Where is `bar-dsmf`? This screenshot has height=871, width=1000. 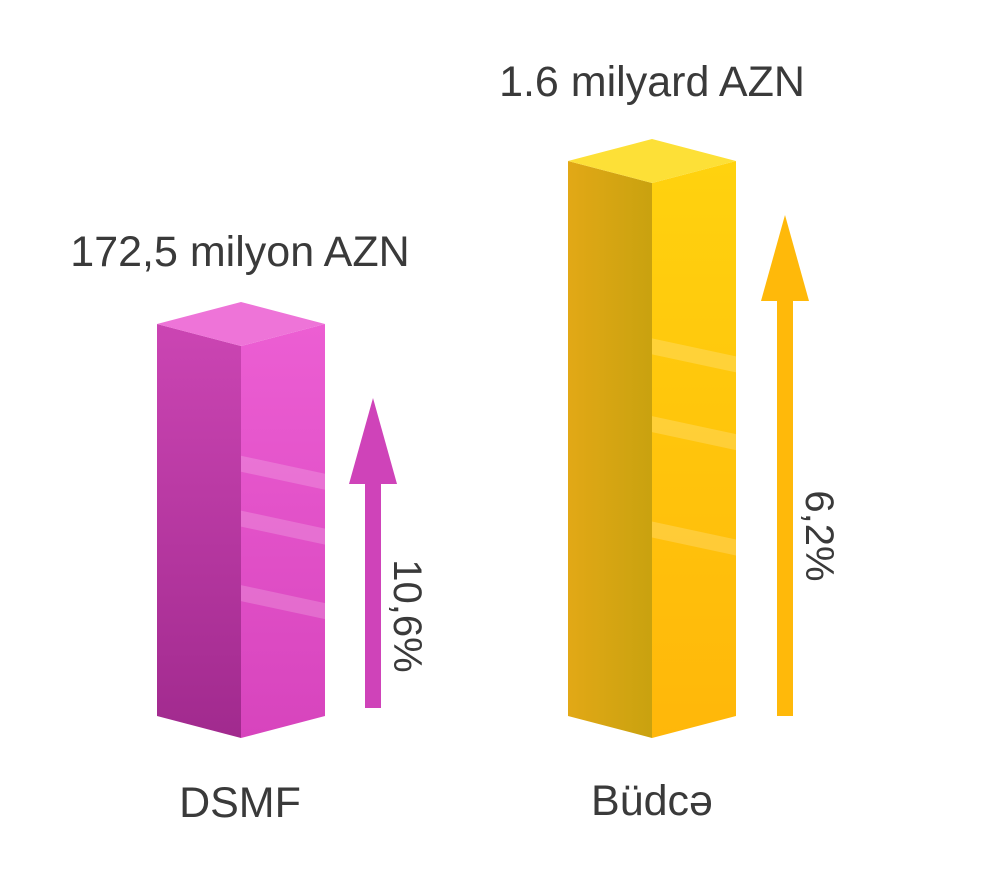 bar-dsmf is located at coordinates (241, 520).